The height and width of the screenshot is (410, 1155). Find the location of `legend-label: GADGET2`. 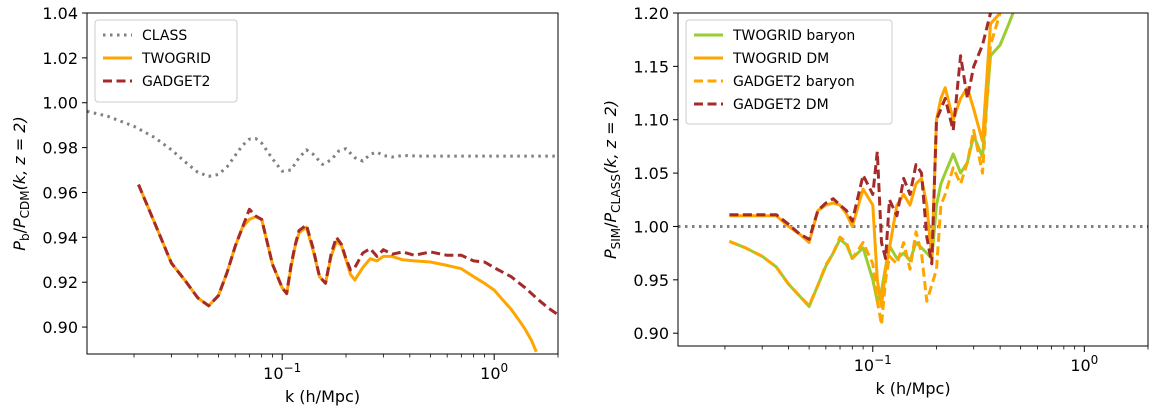

legend-label: GADGET2 is located at coordinates (176, 82).